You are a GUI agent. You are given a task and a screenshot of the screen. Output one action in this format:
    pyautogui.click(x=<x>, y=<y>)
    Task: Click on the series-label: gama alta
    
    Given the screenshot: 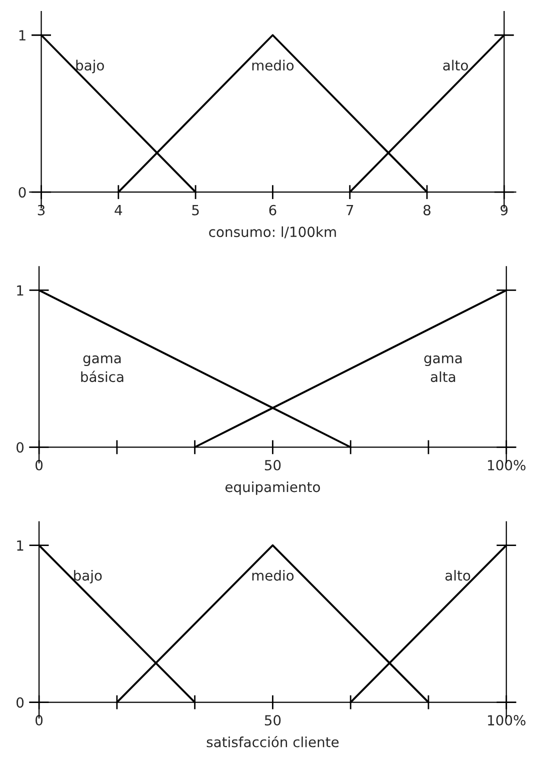 What is the action you would take?
    pyautogui.click(x=443, y=368)
    